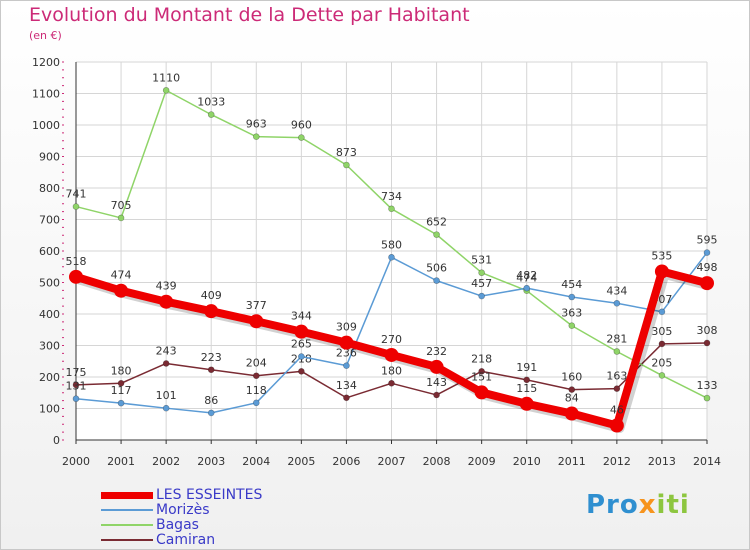  Describe the element at coordinates (391, 244) in the screenshot. I see `data-label: 580` at that location.